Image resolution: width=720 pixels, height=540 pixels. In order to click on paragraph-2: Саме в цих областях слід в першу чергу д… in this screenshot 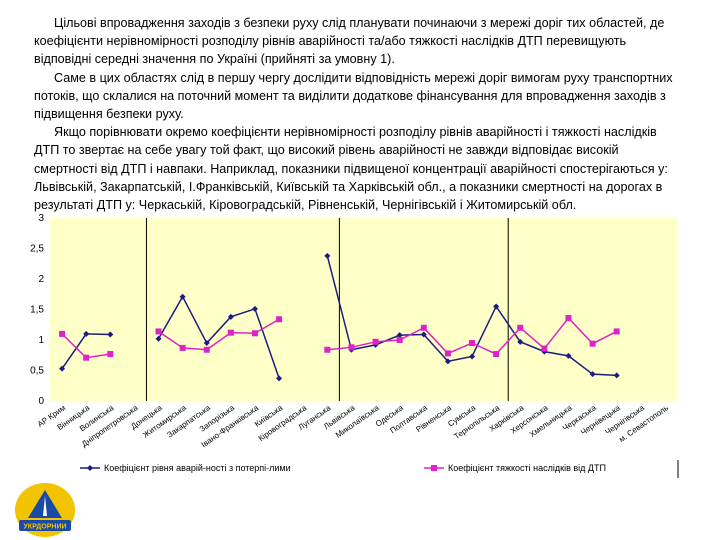, I will do `click(353, 96)`.